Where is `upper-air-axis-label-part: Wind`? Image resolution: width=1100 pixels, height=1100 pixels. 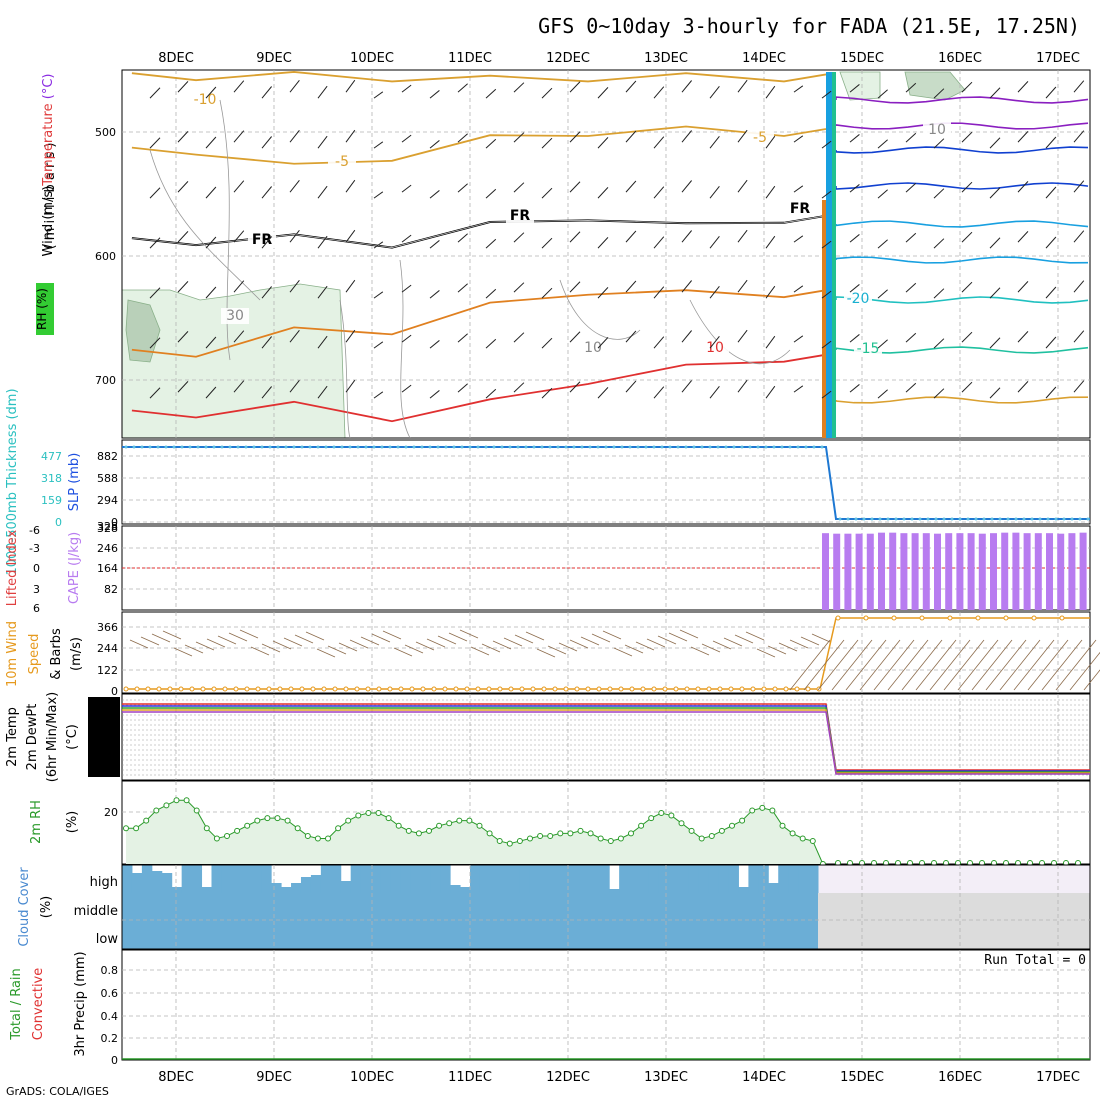
upper-air-axis-label-part: Wind is located at coordinates (48, 240).